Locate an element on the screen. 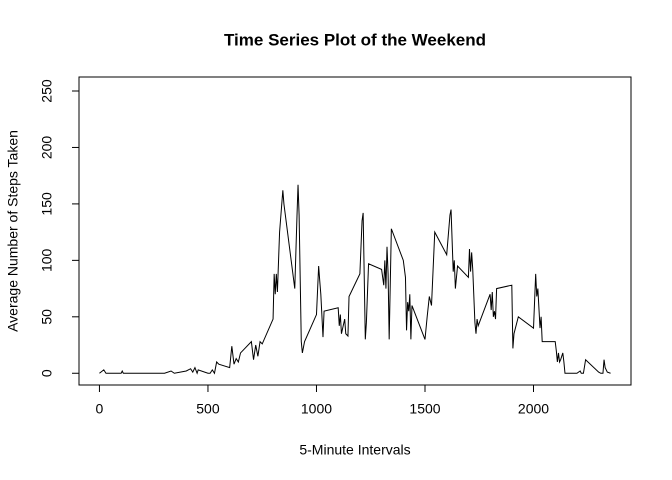  y-axis-label: Average Number of Steps Taken is located at coordinates (13, 231).